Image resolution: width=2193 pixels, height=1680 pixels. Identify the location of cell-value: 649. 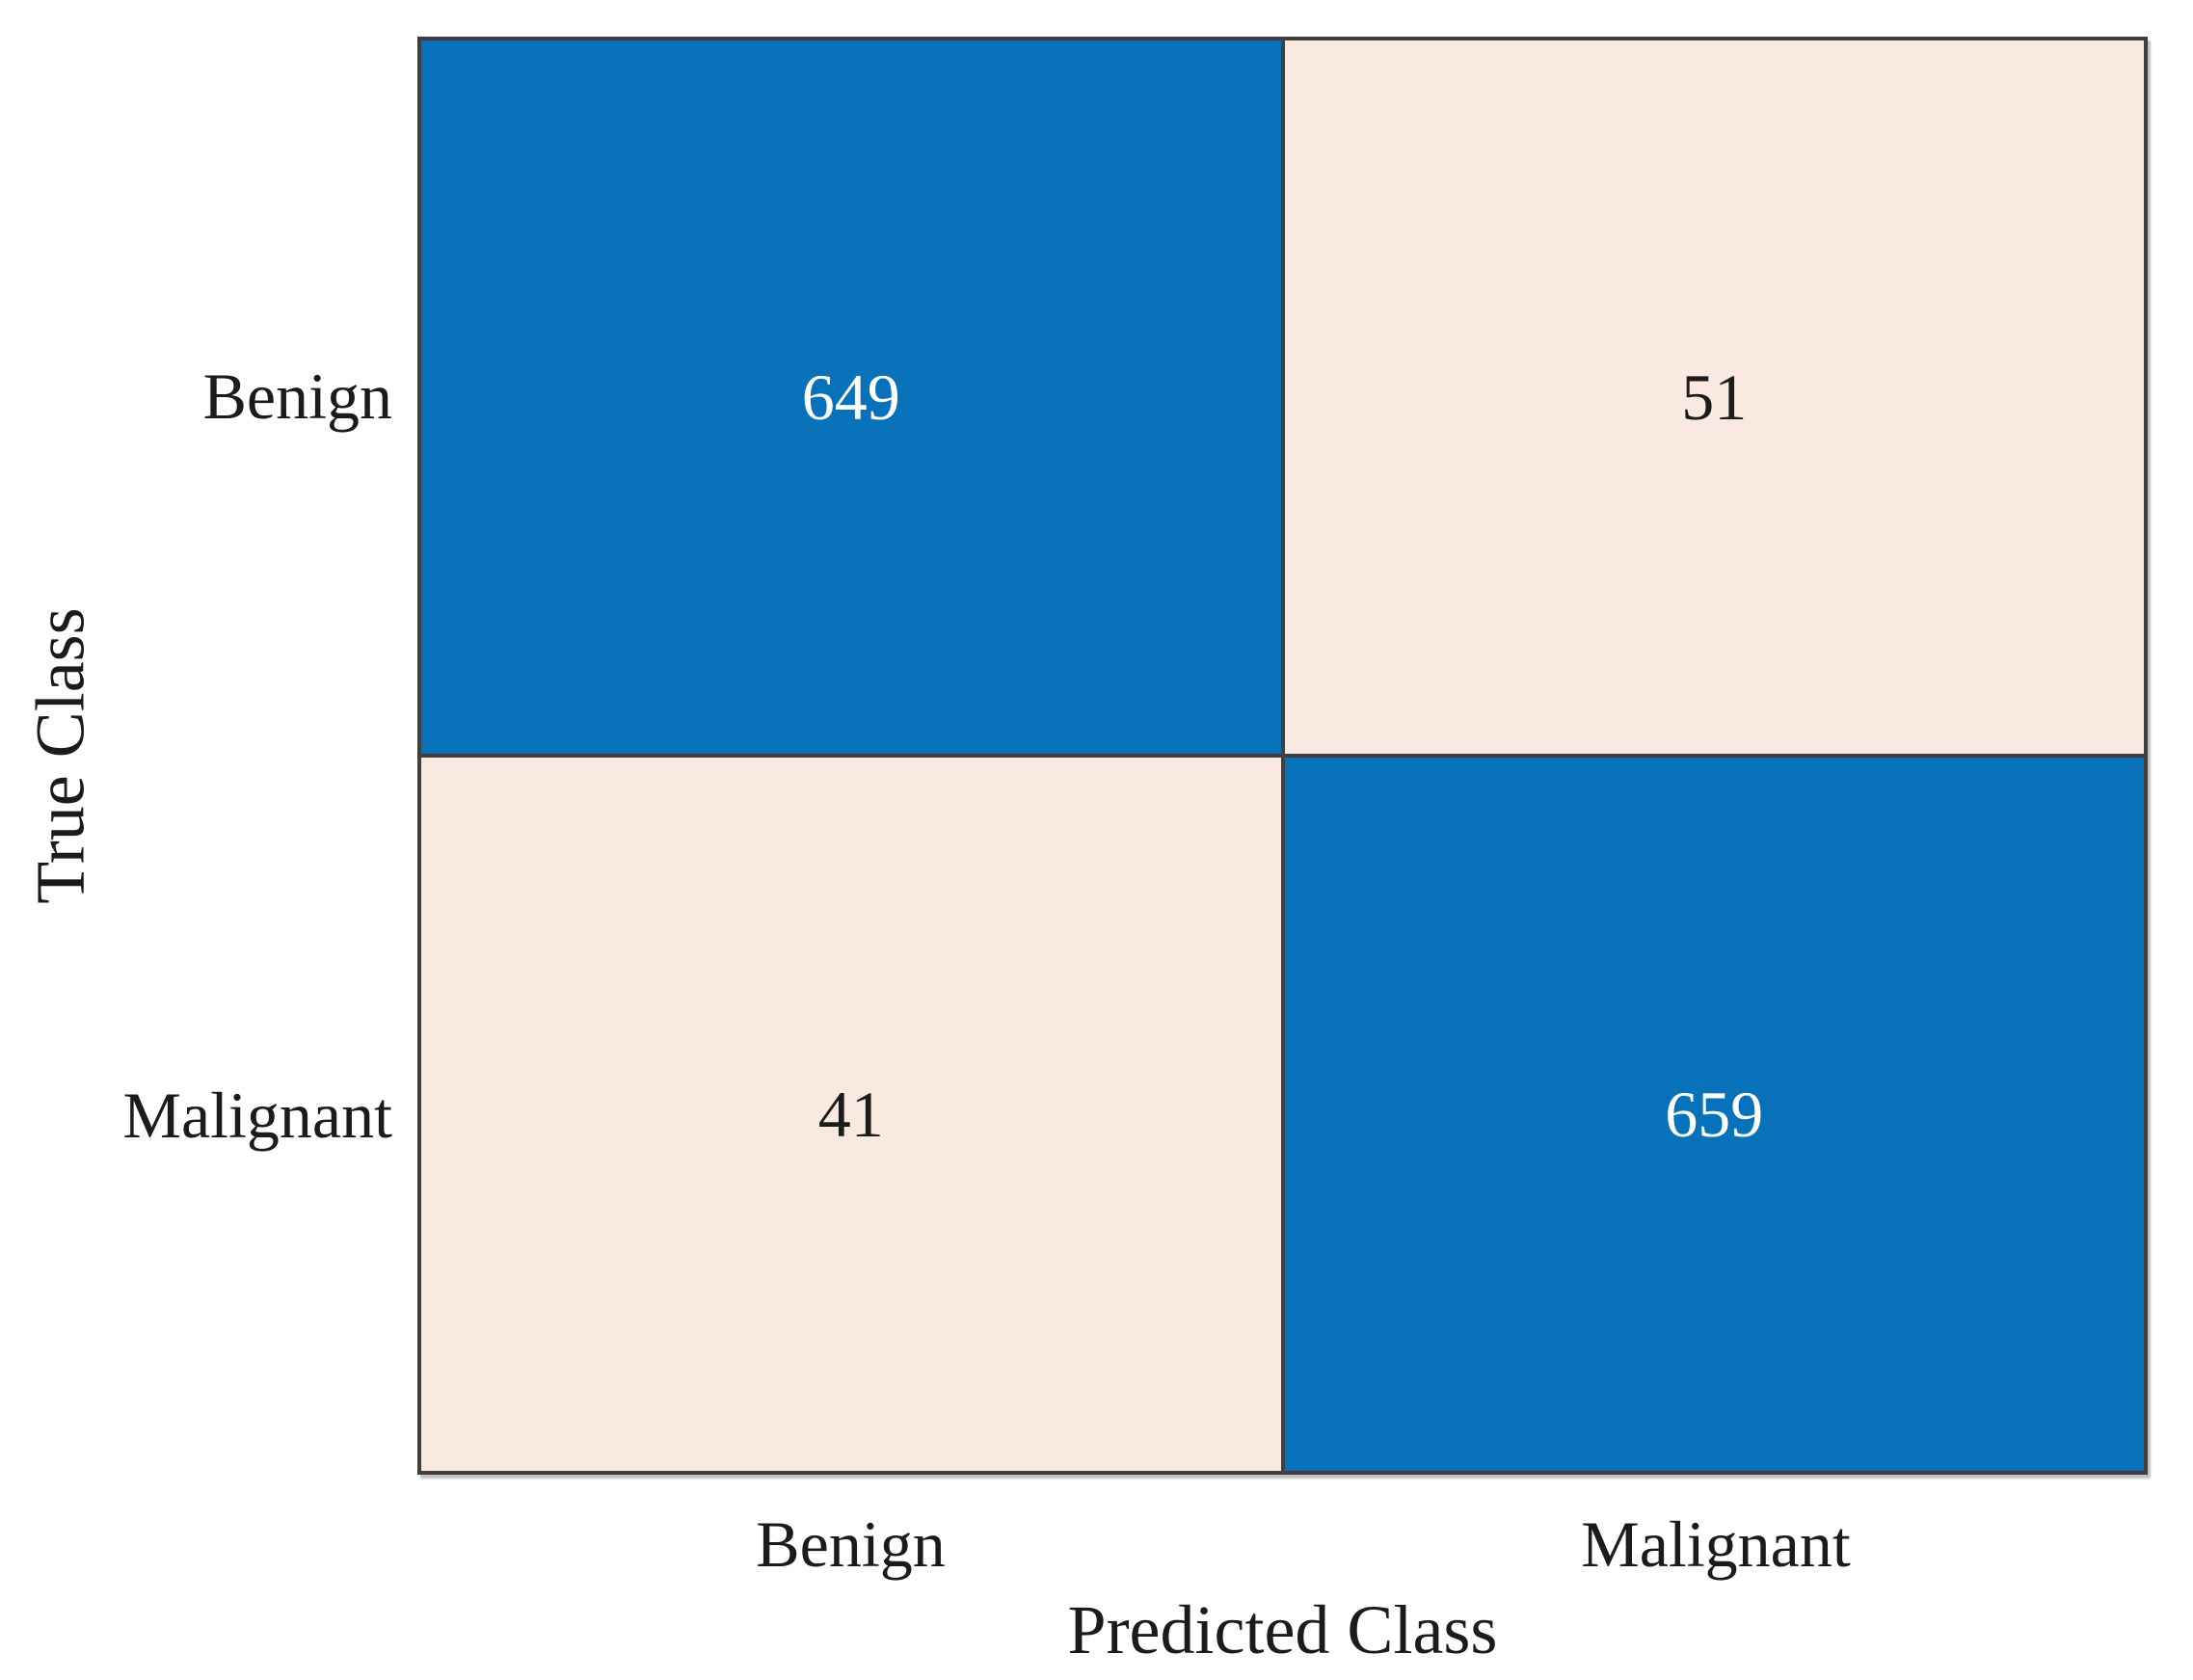
(850, 397).